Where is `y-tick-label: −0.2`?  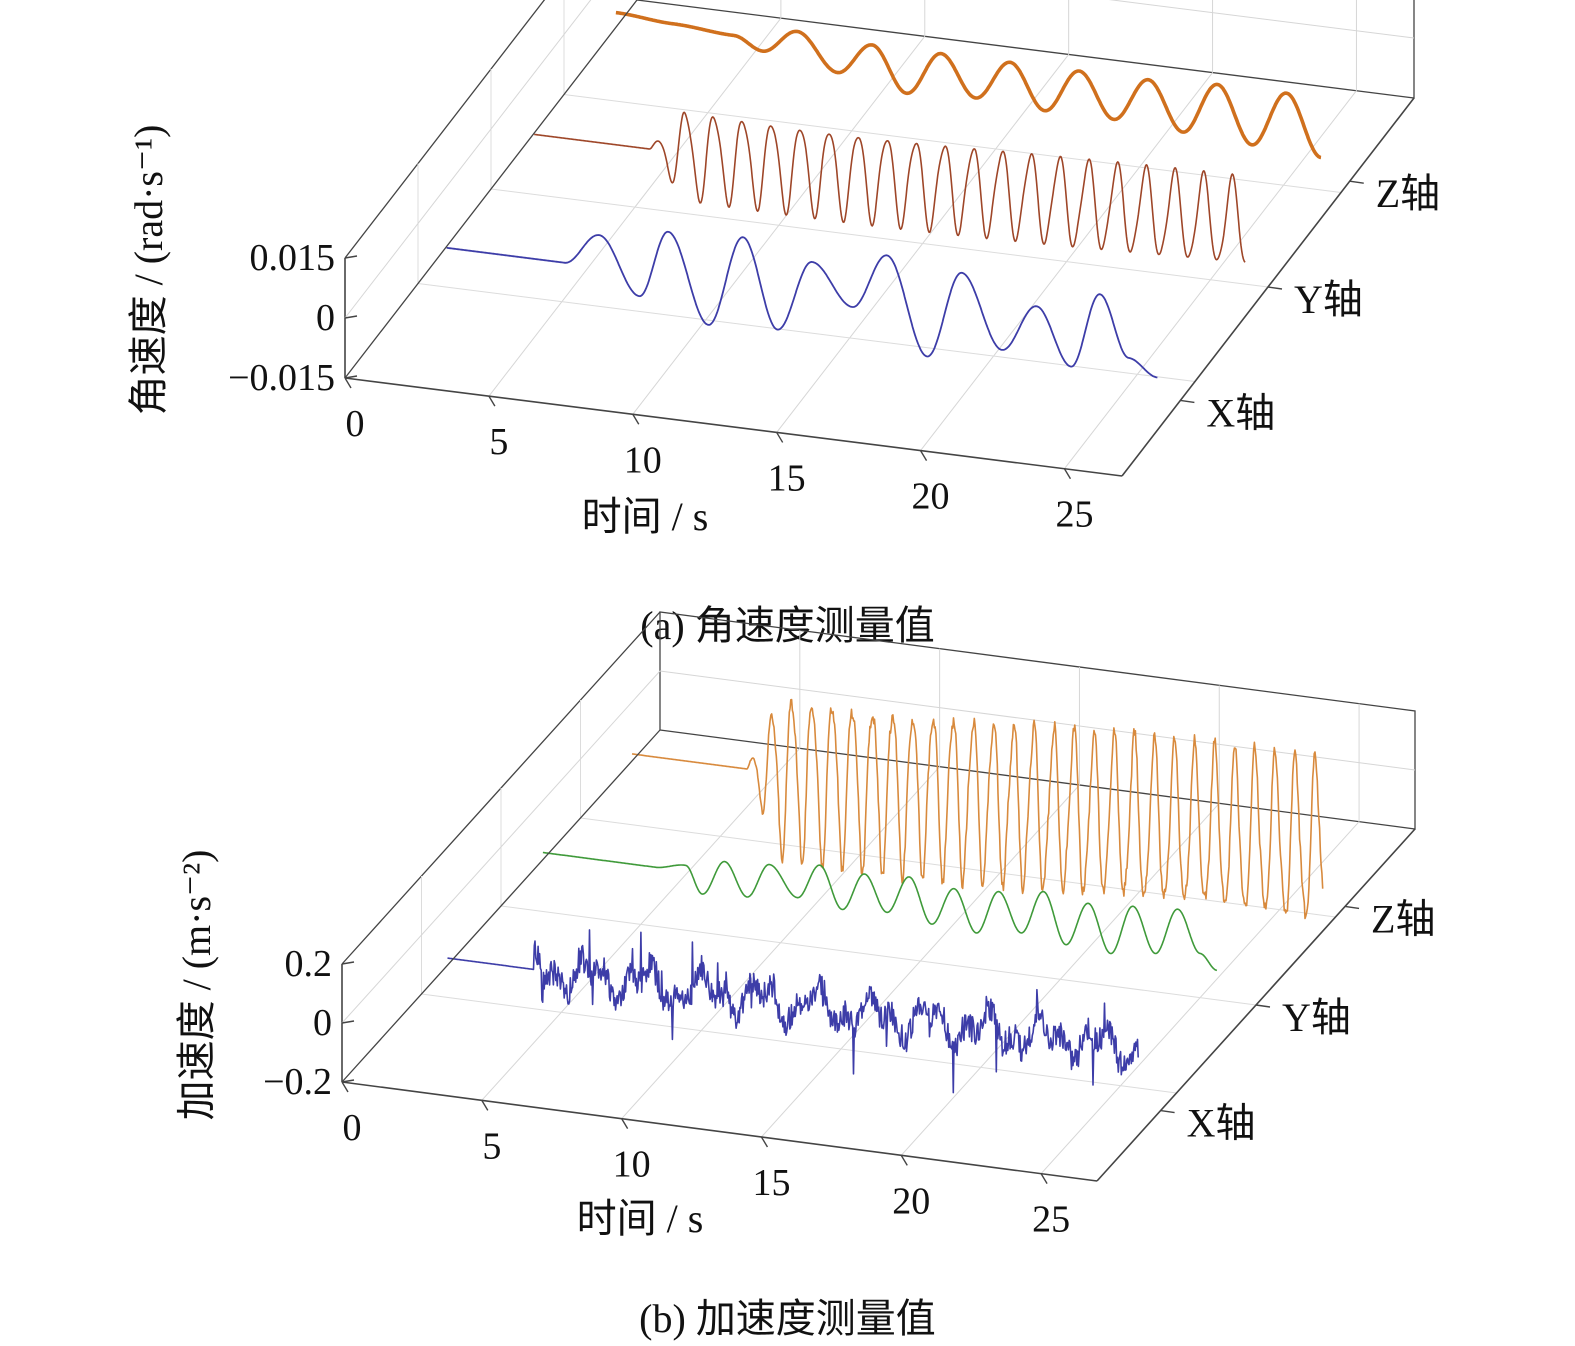
y-tick-label: −0.2 is located at coordinates (297, 1082).